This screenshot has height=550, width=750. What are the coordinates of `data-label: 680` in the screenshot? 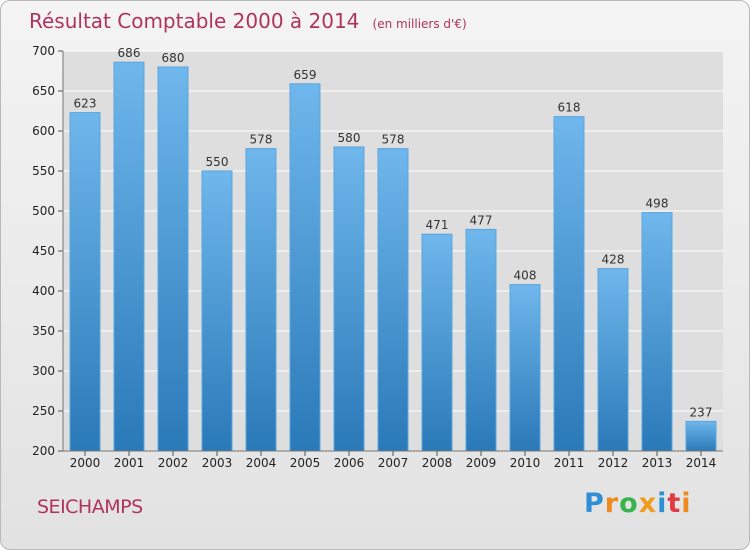 It's located at (173, 58).